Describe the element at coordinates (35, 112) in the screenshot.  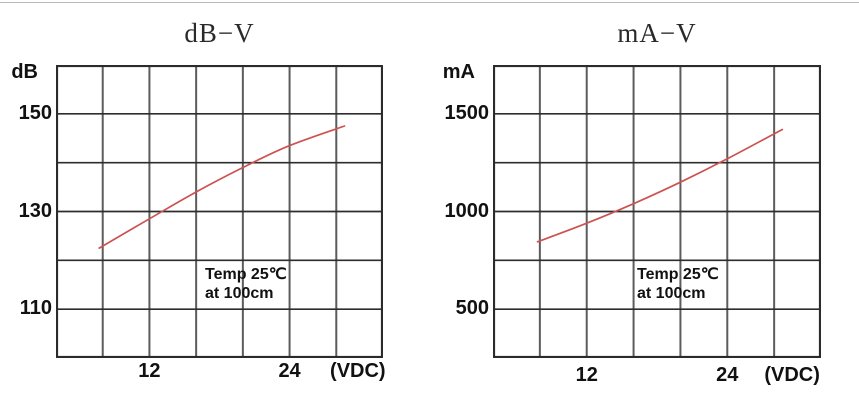
I see `y-tick-label: 150` at that location.